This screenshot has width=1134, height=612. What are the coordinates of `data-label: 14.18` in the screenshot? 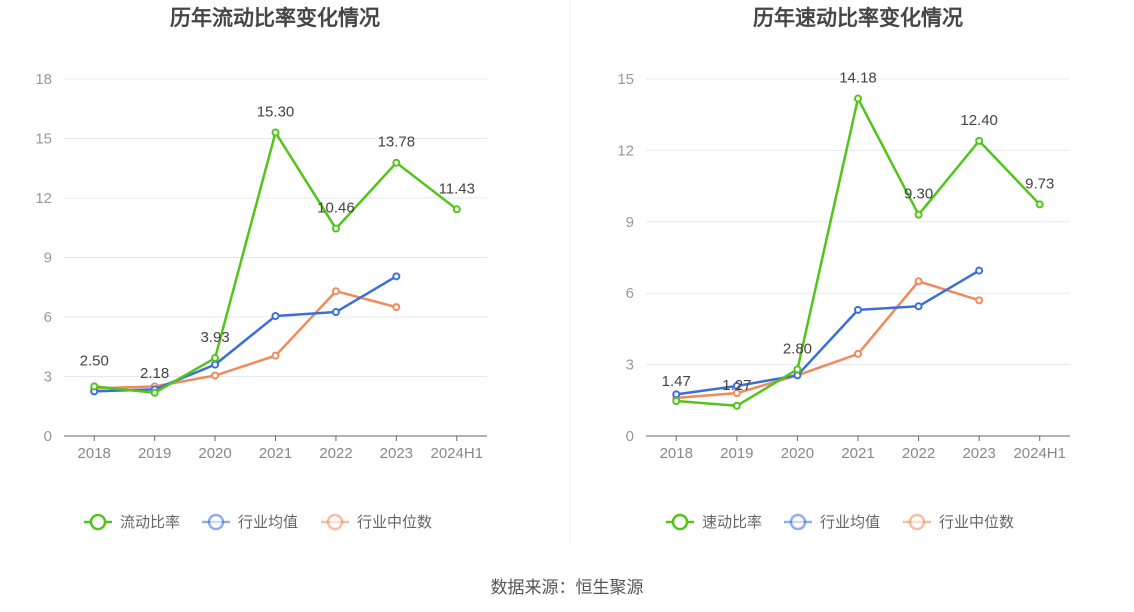 It's located at (858, 78).